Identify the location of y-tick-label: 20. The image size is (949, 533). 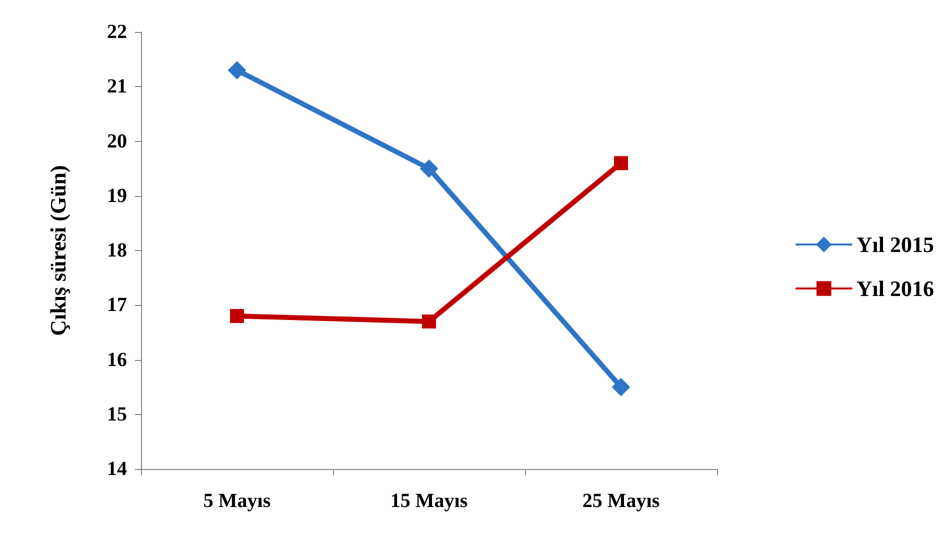
(117, 141).